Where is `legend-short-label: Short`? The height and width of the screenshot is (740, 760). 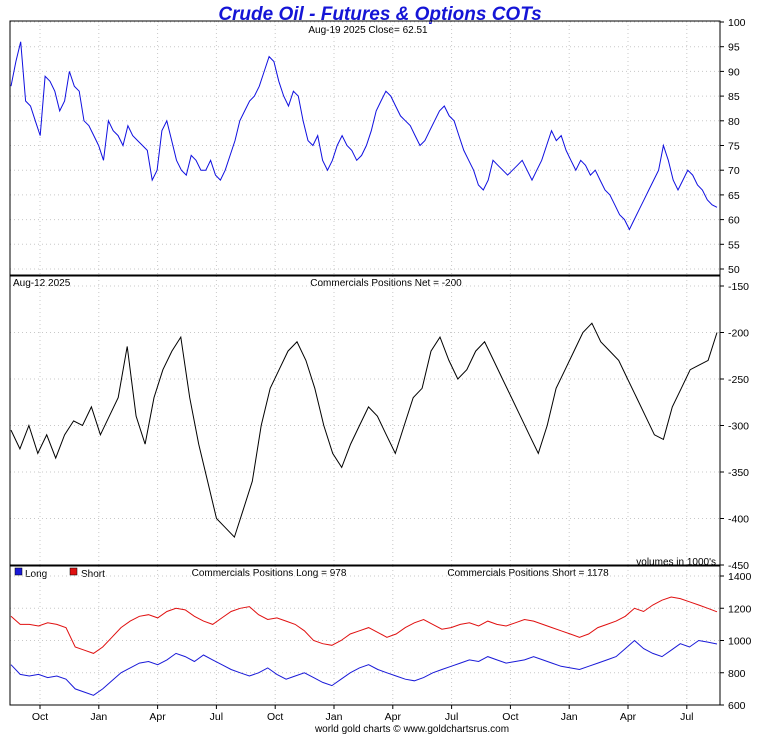 legend-short-label: Short is located at coordinates (93, 574).